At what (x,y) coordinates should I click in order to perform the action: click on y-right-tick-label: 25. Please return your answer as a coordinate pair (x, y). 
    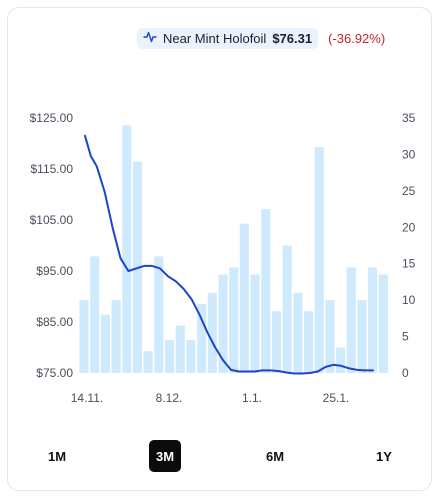
    Looking at the image, I should click on (409, 191).